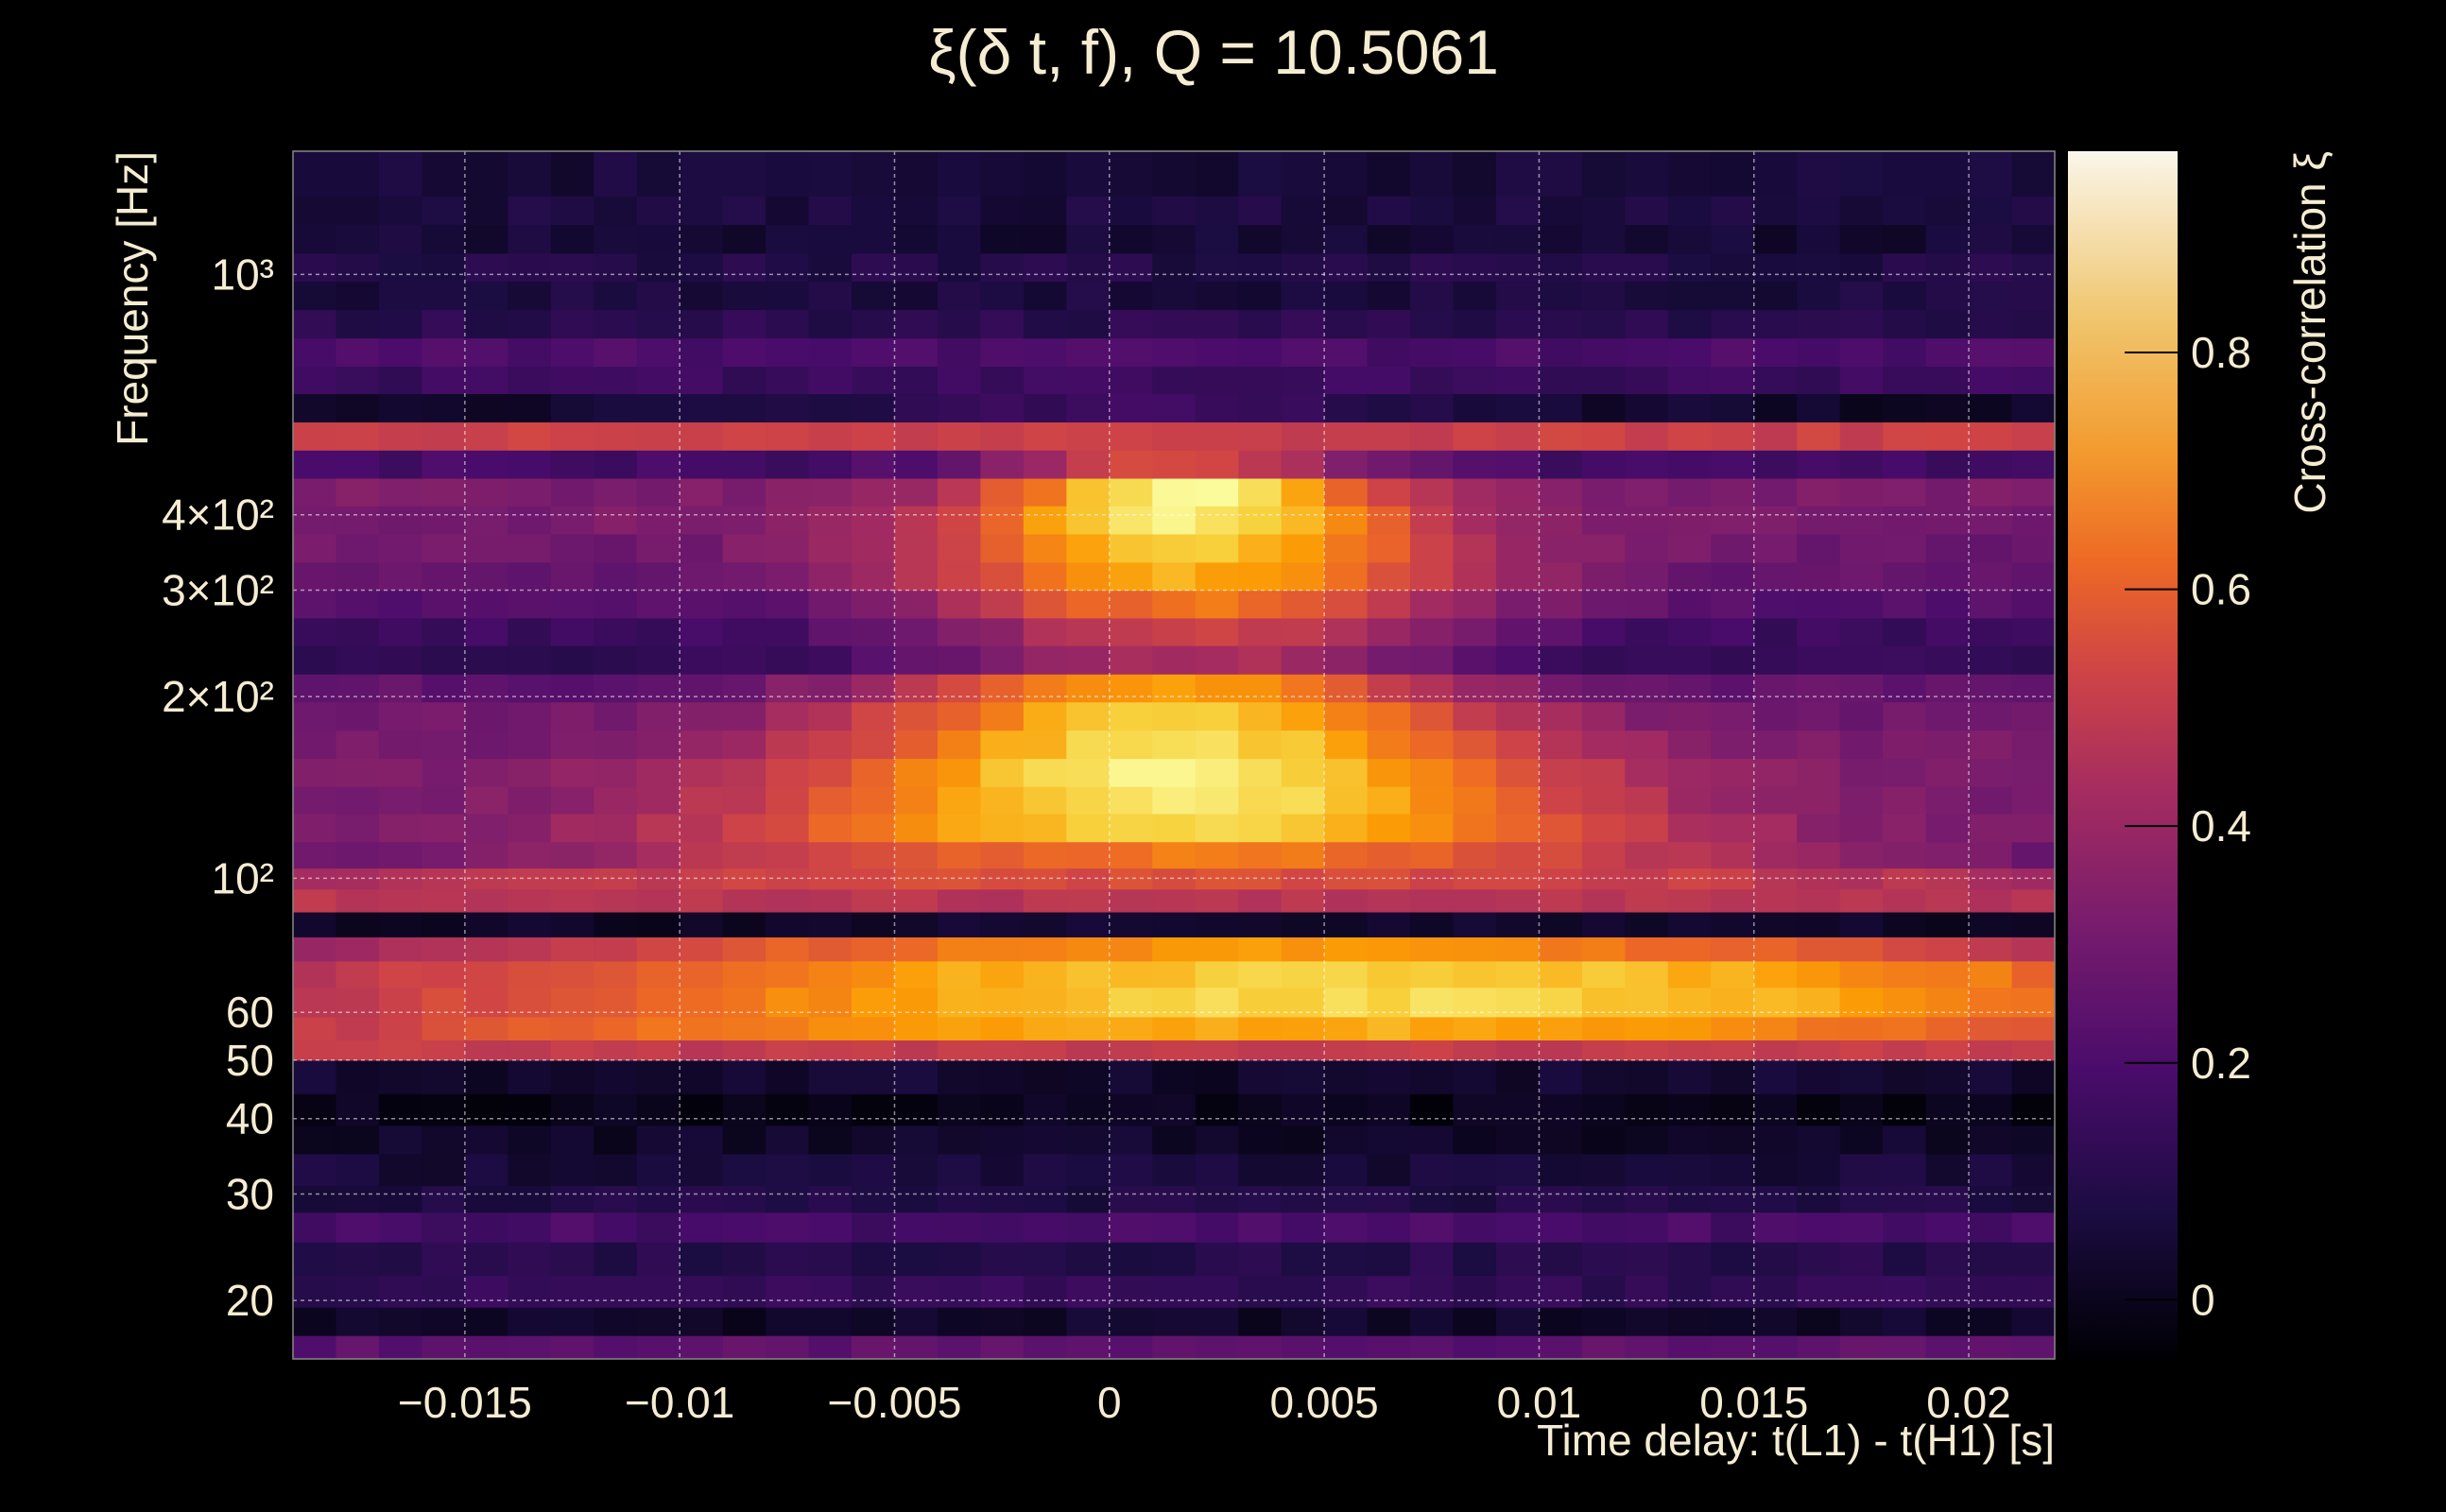  I want to click on colorbar-tick-label: 0.8, so click(2221, 352).